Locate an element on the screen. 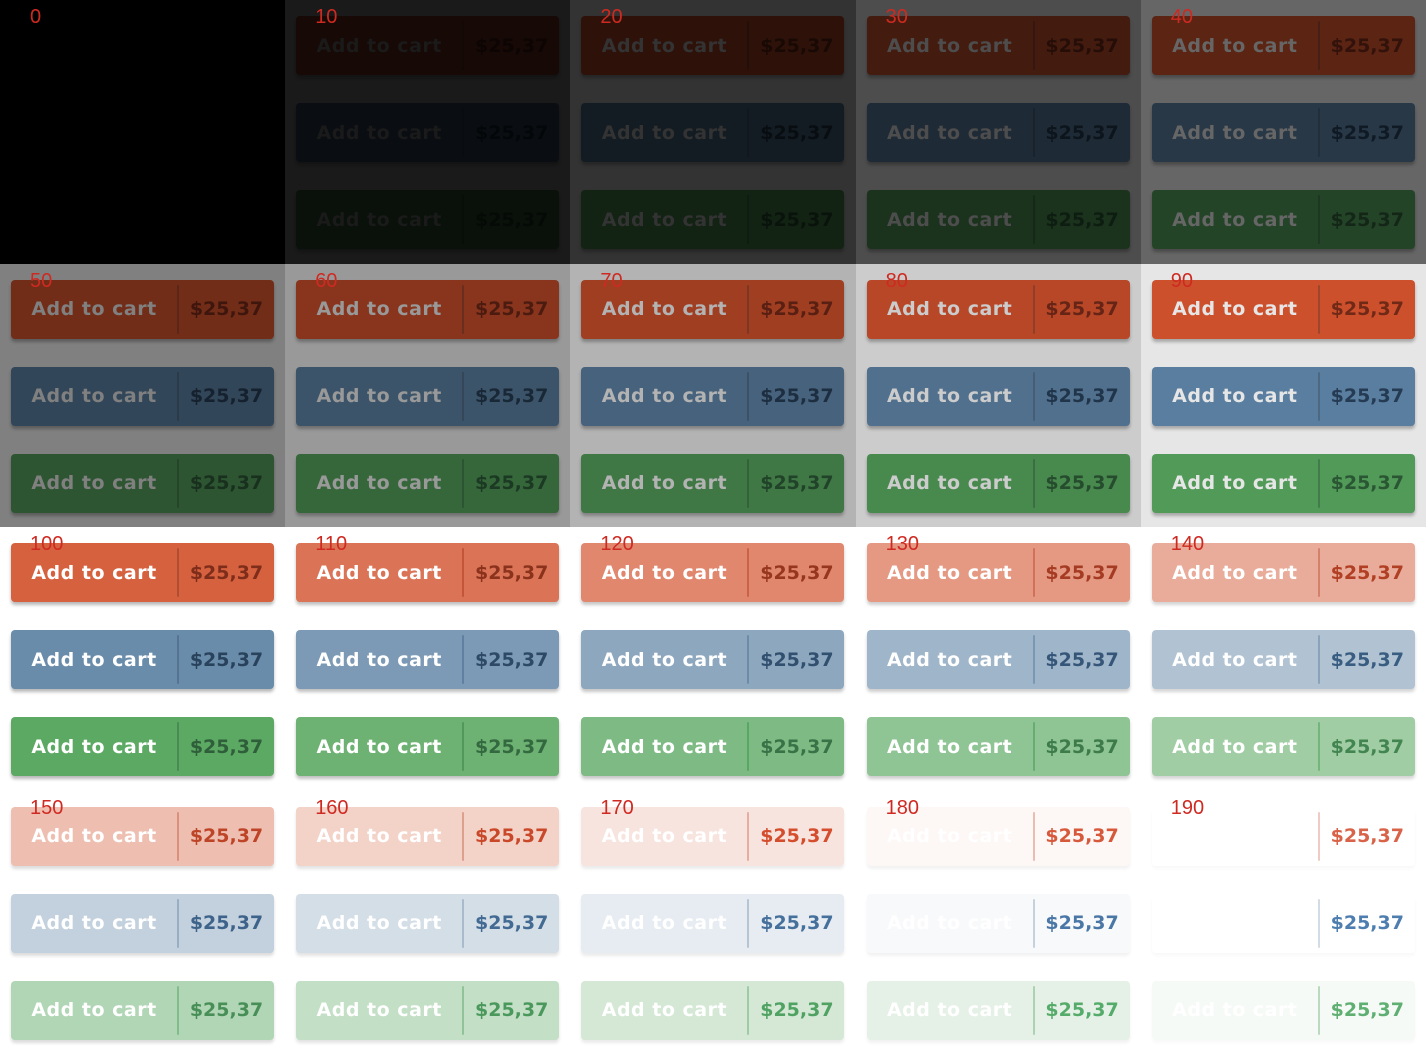 This screenshot has height=1054, width=1426. brightness-value-label: 20 is located at coordinates (611, 17).